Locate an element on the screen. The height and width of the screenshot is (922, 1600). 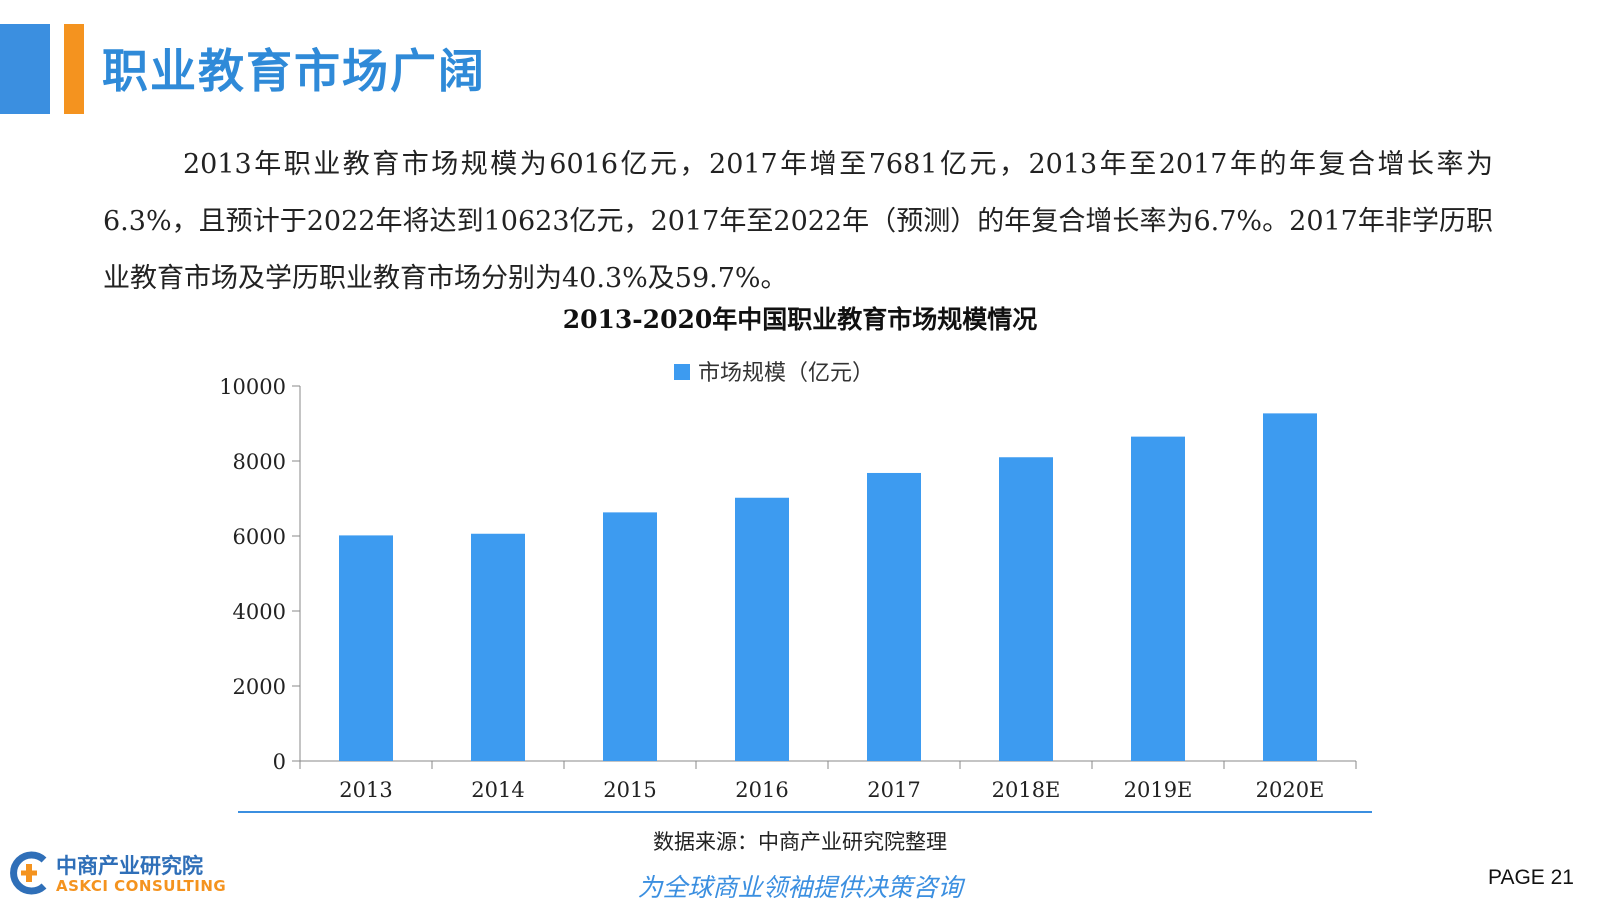
bar-2018E is located at coordinates (1026, 609).